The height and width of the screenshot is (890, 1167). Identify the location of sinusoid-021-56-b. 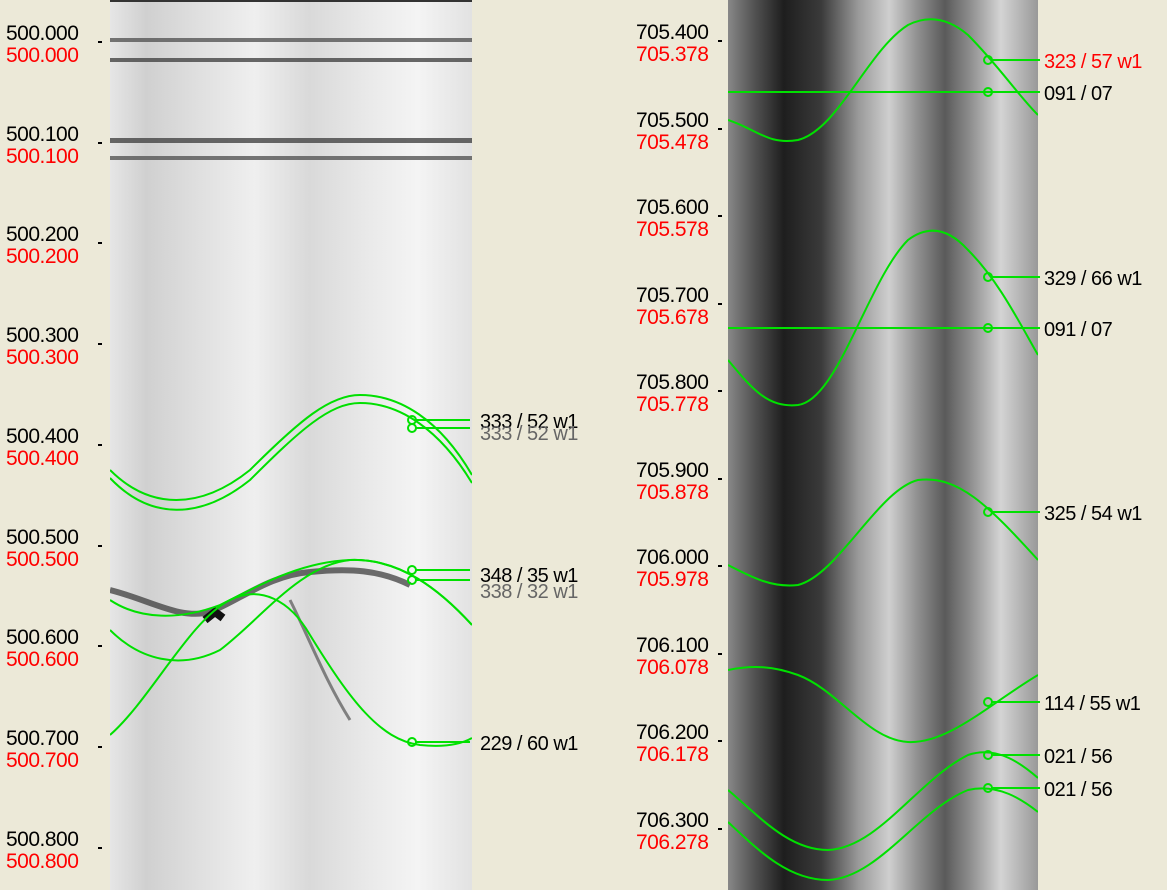
(883, 834).